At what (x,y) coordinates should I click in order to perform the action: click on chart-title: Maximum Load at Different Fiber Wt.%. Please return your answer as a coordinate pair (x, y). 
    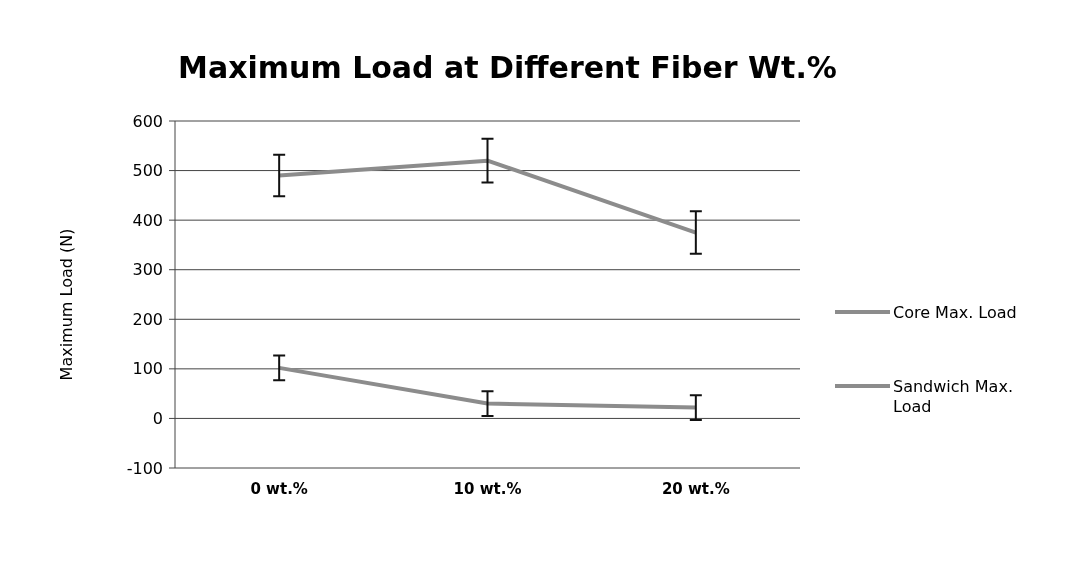
    Looking at the image, I should click on (507, 67).